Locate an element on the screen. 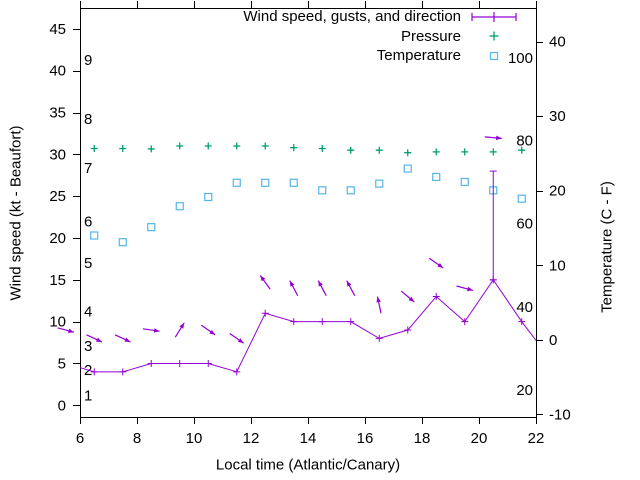  beaufort-scale-labels: 1 2 3 4 5 6 7 8 9 is located at coordinates (88, 228).